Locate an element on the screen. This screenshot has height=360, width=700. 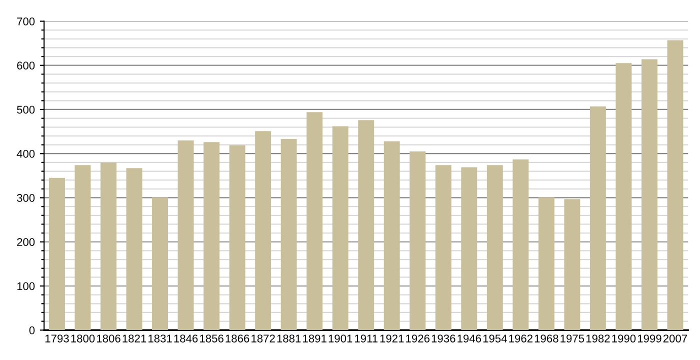
y-tick-label: 100 is located at coordinates (26, 286).